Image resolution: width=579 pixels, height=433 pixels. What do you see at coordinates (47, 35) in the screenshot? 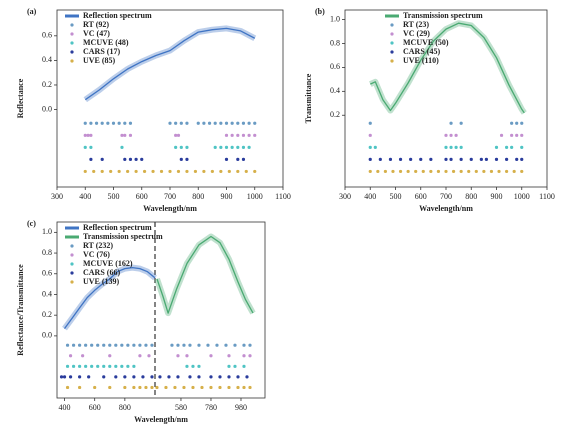
I see `y-tick-label: 0.6` at bounding box center [47, 35].